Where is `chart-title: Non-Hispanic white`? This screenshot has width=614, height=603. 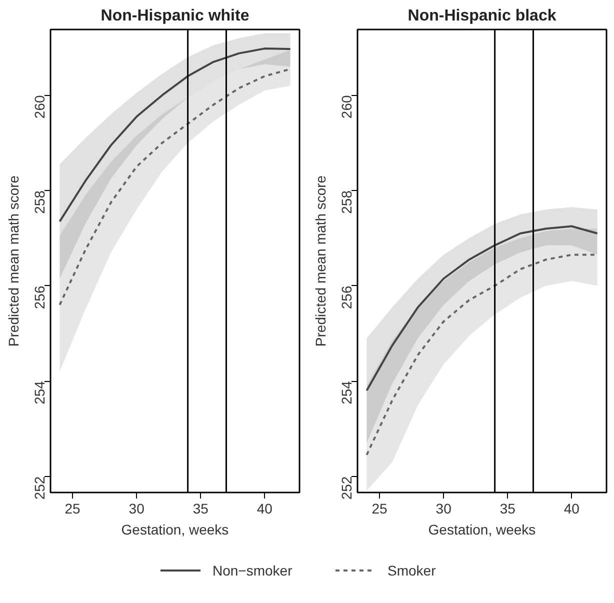
chart-title: Non-Hispanic white is located at coordinates (175, 16).